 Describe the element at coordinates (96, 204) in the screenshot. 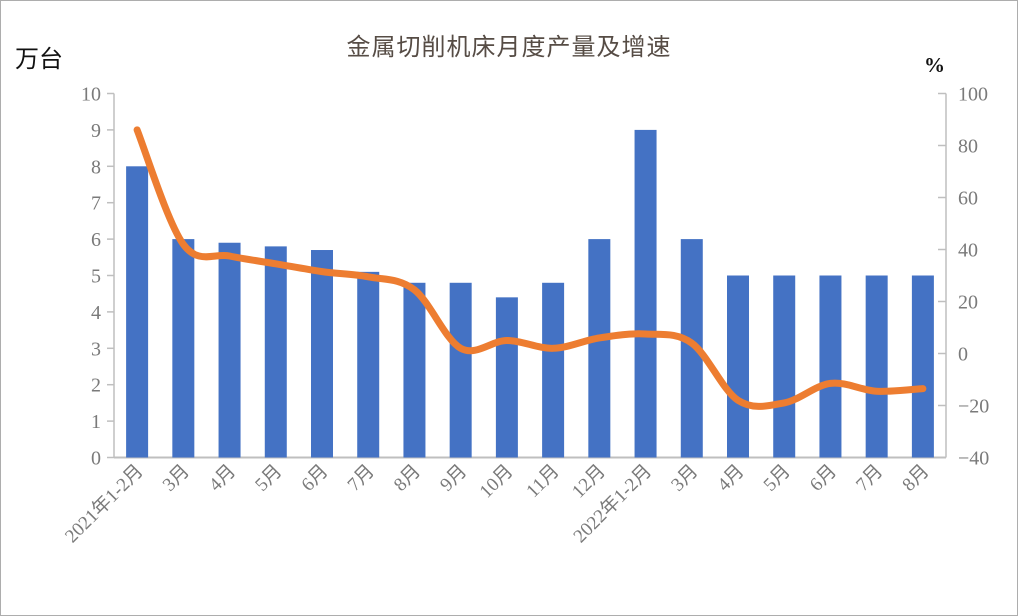

I see `left-axis-label: 7` at that location.